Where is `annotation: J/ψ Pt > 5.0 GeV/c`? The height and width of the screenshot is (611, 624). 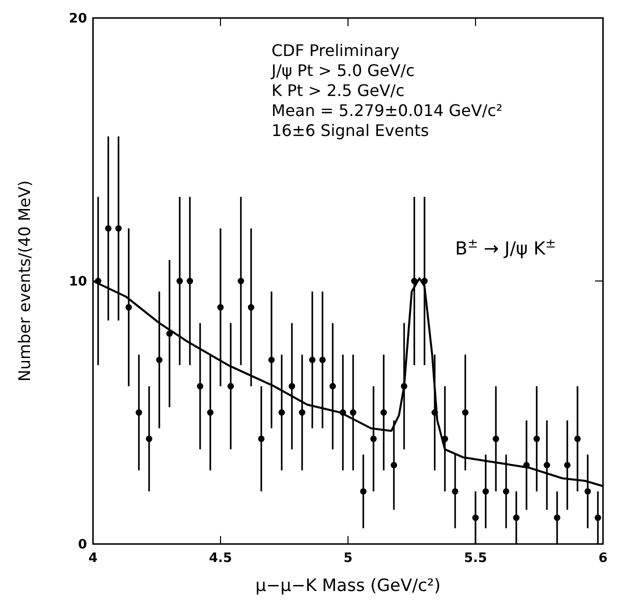
annotation: J/ψ Pt > 5.0 GeV/c is located at coordinates (342, 70).